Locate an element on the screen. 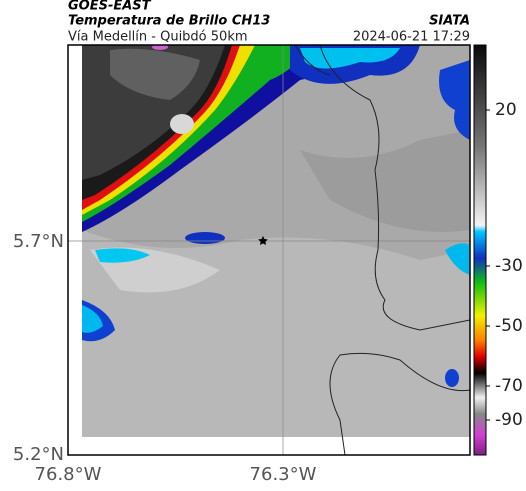 The height and width of the screenshot is (491, 526). lat-label: 5.2°N is located at coordinates (38, 454).